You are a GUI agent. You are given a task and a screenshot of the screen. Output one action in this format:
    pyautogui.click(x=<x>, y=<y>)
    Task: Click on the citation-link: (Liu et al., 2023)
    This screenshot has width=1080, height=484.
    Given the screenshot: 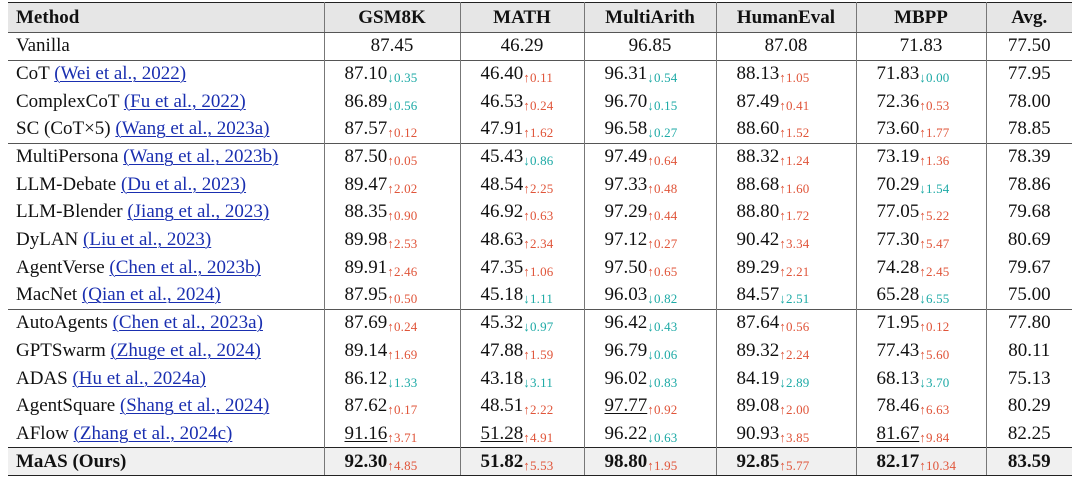 What is the action you would take?
    pyautogui.click(x=147, y=240)
    